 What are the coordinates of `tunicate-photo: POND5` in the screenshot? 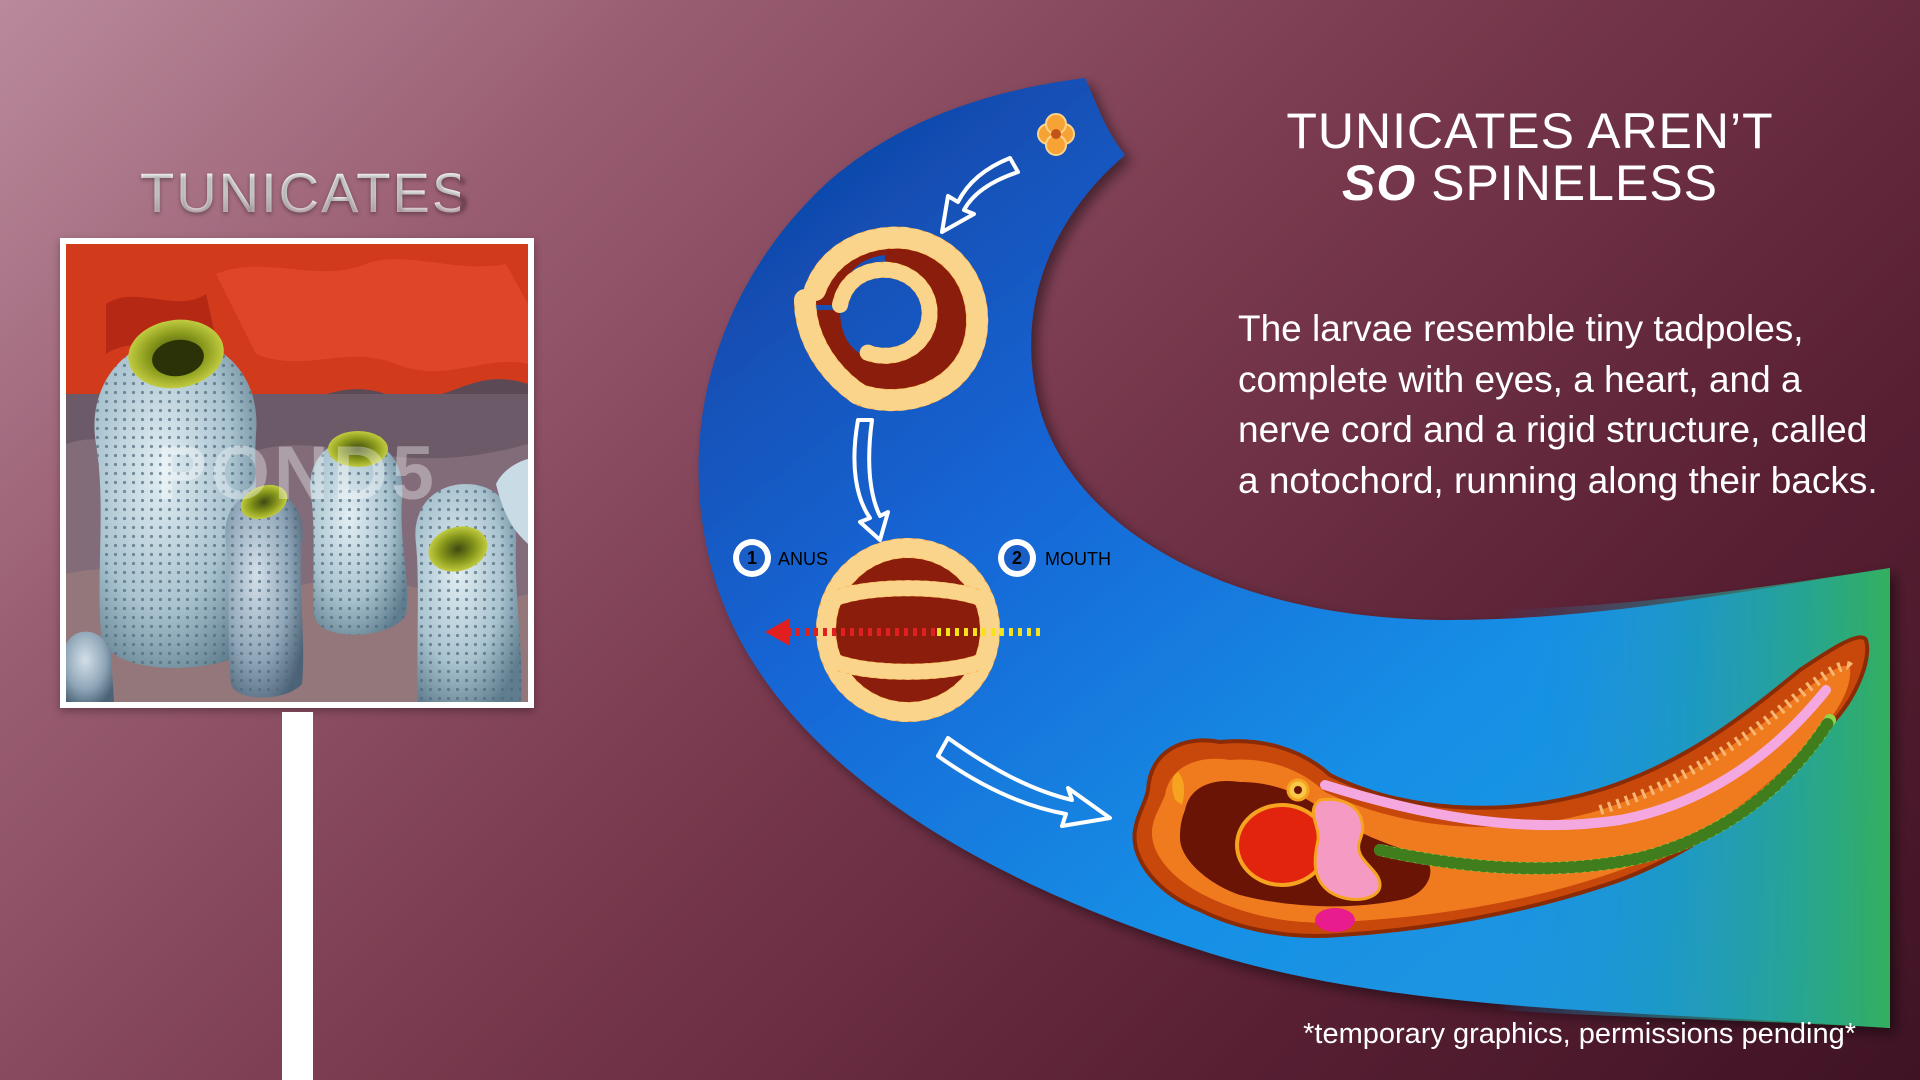 It's located at (297, 473).